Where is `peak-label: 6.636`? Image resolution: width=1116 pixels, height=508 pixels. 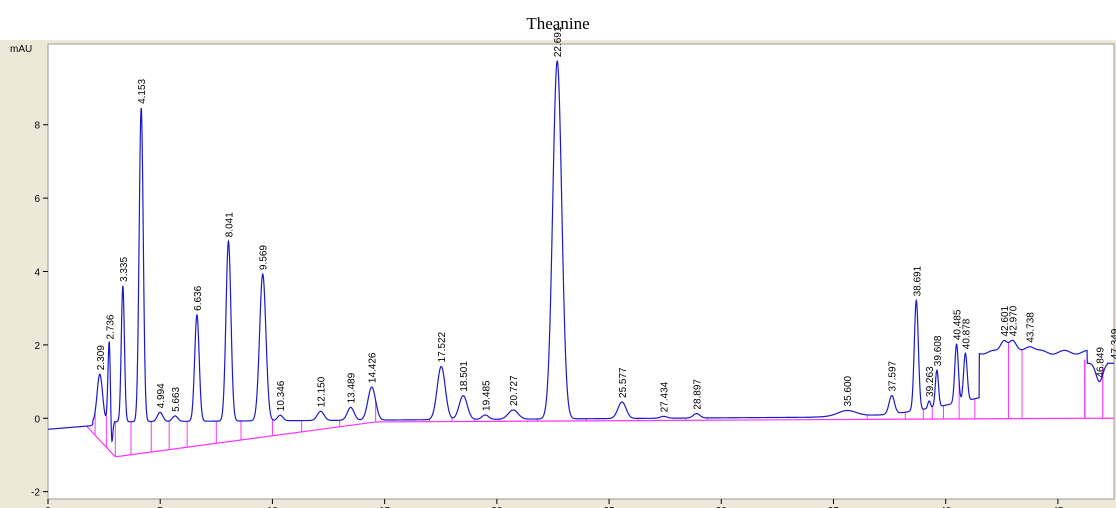
peak-label: 6.636 is located at coordinates (198, 297).